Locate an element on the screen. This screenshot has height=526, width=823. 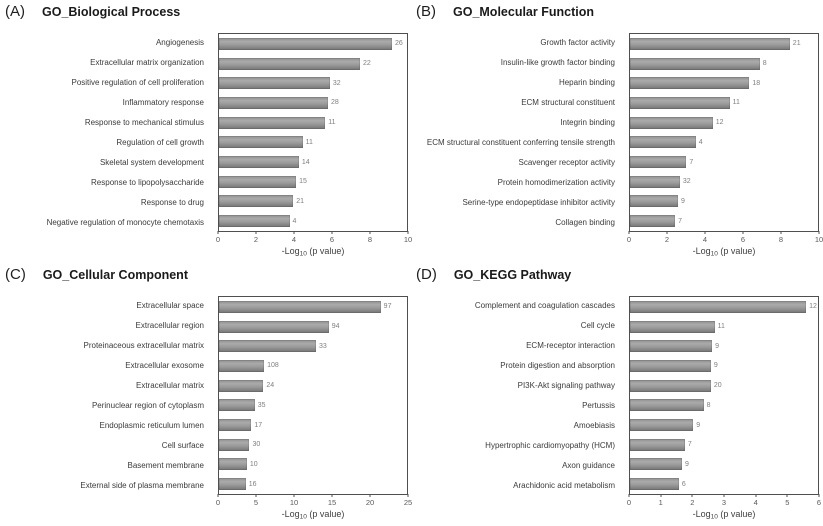
panel-header: (A) GO_Biological Process is located at coordinates (92, 11).